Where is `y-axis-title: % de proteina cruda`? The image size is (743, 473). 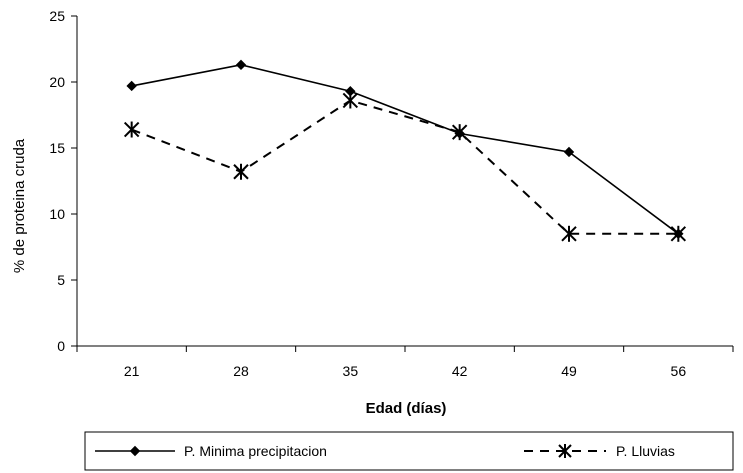 y-axis-title: % de proteina cruda is located at coordinates (19, 205).